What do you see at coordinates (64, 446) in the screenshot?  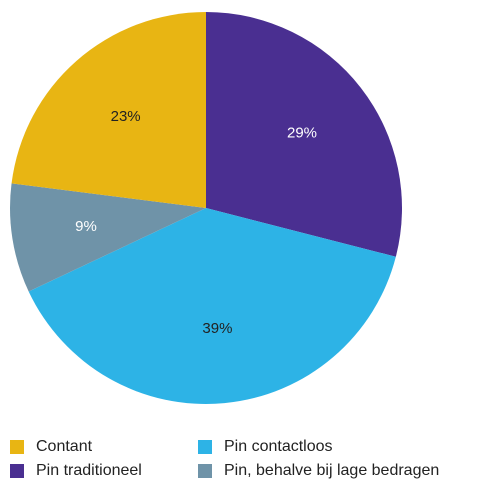 I see `legend-label-contant: Contant` at bounding box center [64, 446].